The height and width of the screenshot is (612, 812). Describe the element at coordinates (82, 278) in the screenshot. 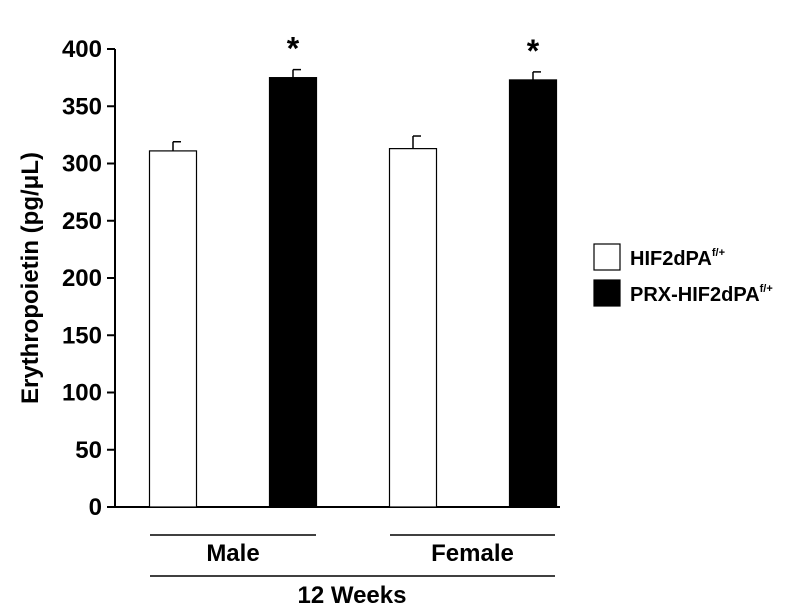

I see `y-tick-label: 200` at that location.